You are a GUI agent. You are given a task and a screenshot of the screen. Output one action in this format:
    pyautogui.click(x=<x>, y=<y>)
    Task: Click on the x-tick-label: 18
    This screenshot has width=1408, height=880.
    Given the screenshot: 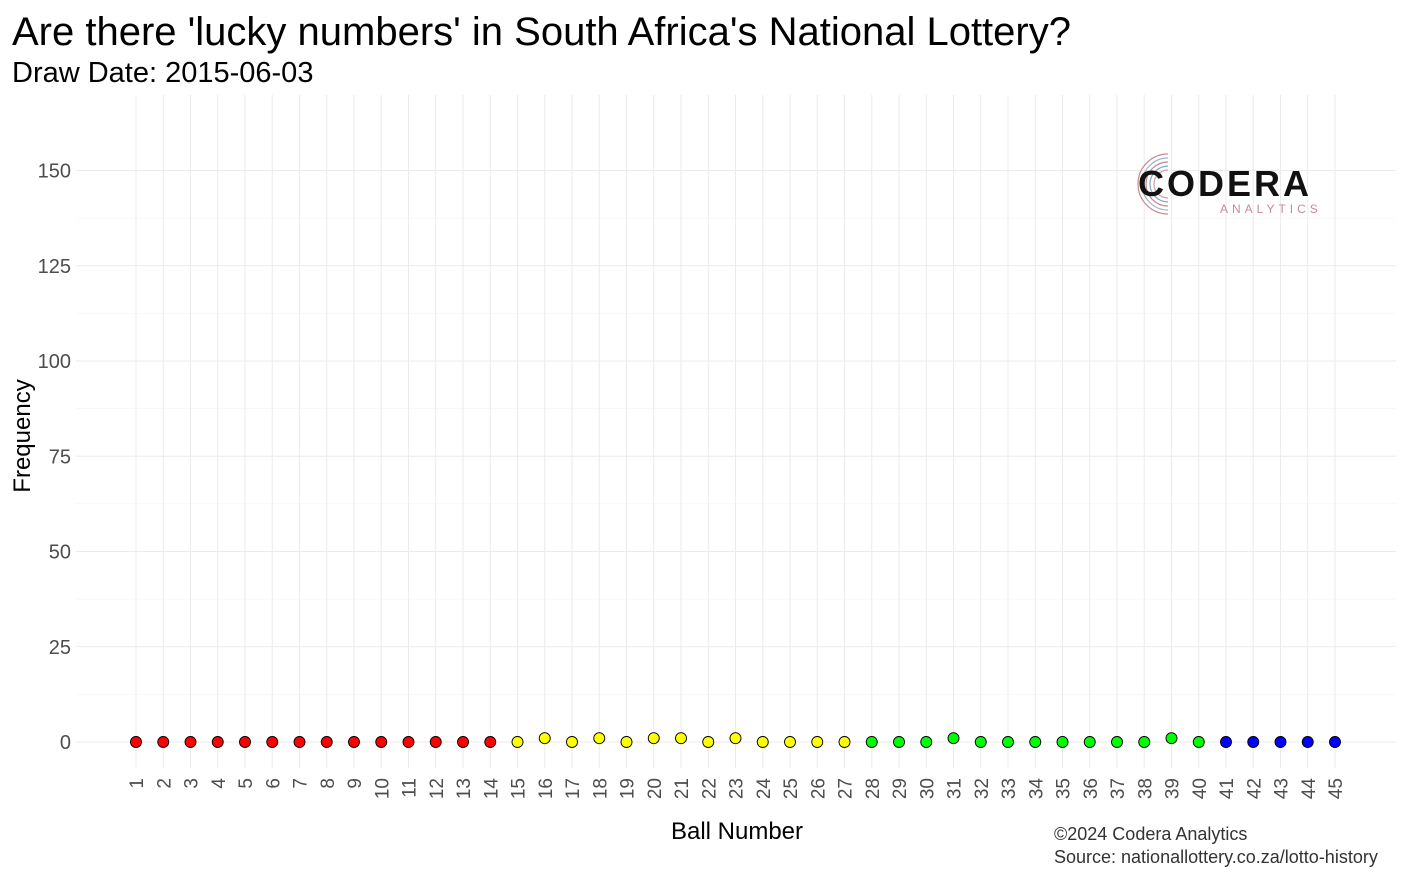 What is the action you would take?
    pyautogui.click(x=600, y=788)
    